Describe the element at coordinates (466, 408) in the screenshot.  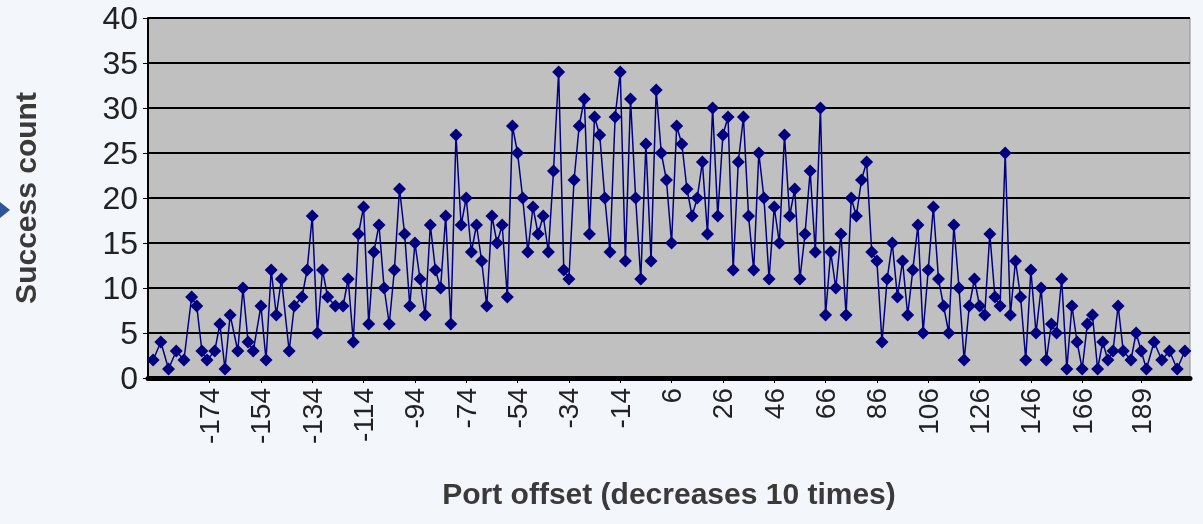
I see `x-tick-label: -74` at that location.